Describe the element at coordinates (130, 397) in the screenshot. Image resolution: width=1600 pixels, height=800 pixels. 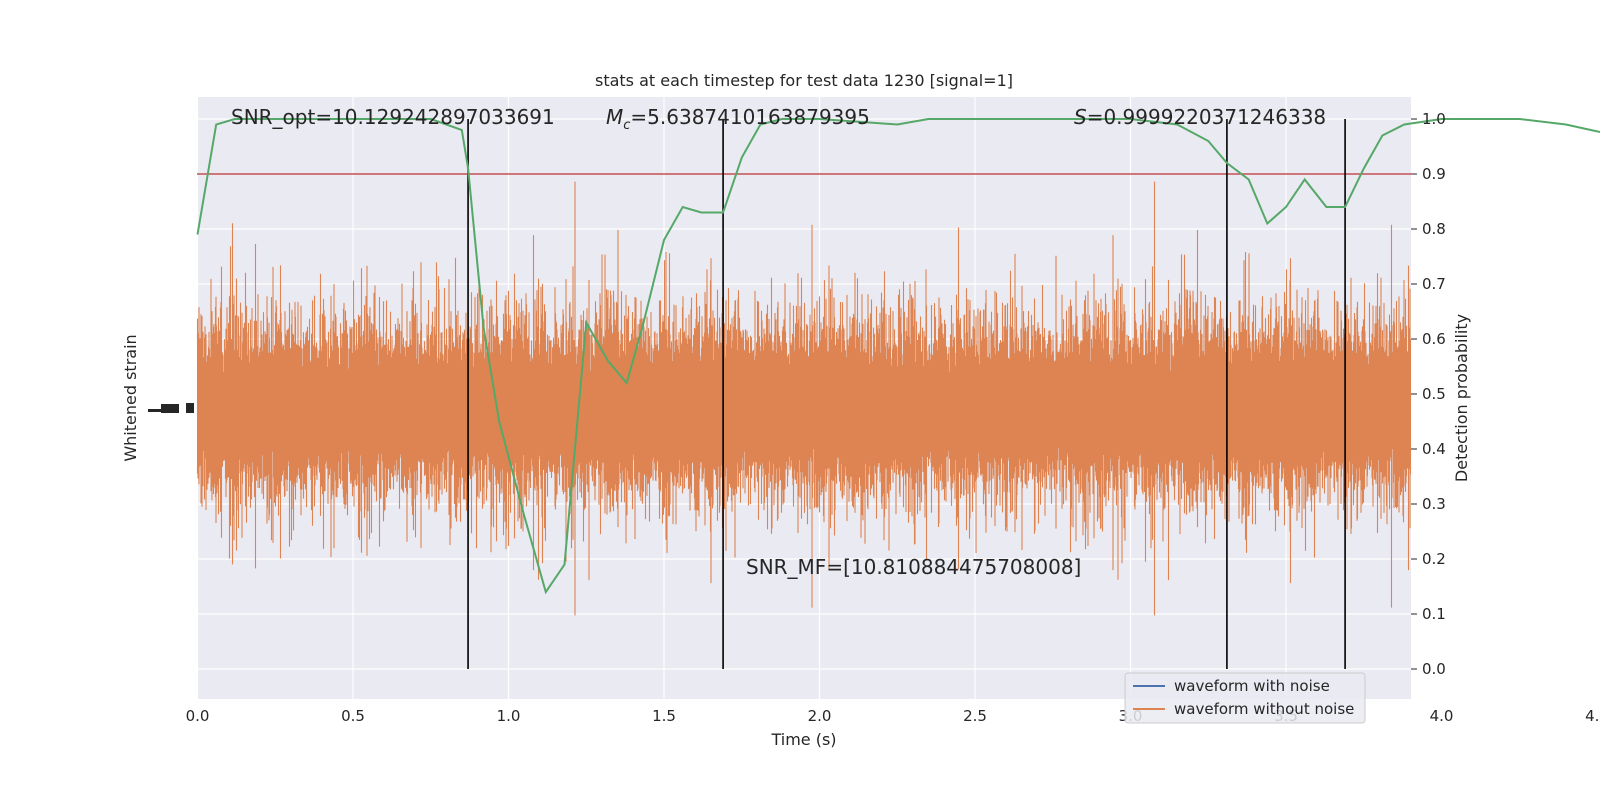
I see `y-axis-label-left: Whitened strain` at that location.